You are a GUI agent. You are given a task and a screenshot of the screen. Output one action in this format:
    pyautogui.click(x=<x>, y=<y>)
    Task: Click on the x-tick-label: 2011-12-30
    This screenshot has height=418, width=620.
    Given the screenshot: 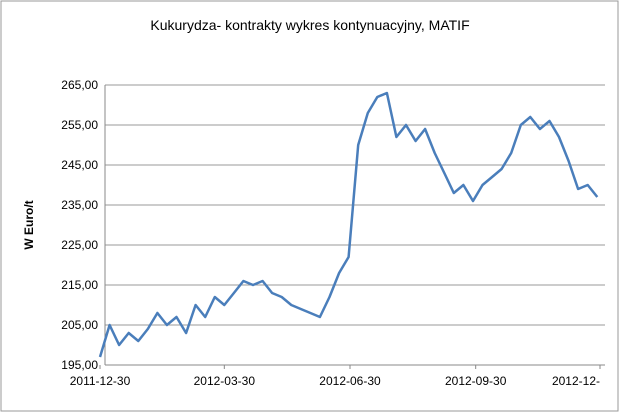 What is the action you would take?
    pyautogui.click(x=100, y=381)
    